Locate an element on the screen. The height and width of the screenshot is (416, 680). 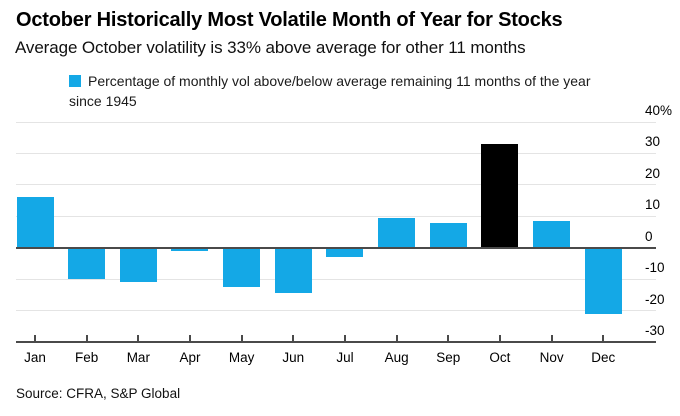
x-axis-label-apr: Apr is located at coordinates (190, 357).